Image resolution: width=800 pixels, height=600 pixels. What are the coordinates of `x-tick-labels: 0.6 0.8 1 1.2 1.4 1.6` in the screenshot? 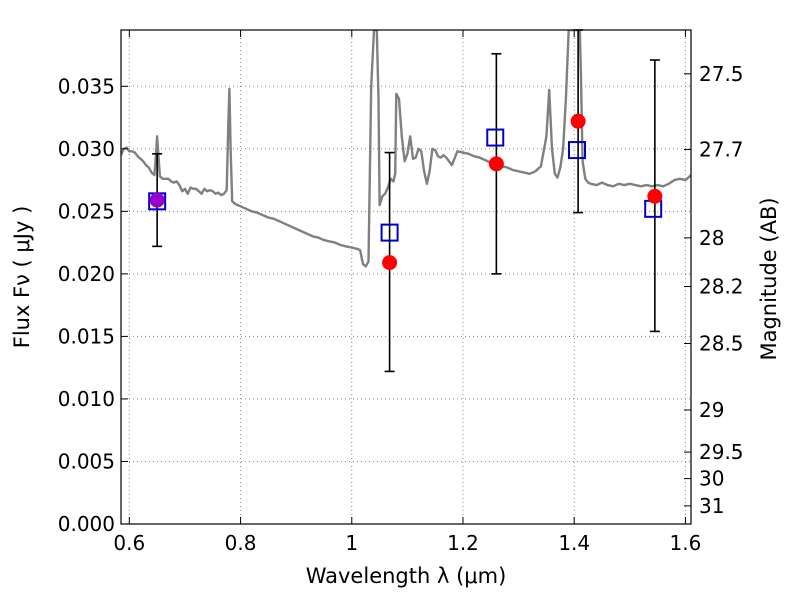 It's located at (407, 543).